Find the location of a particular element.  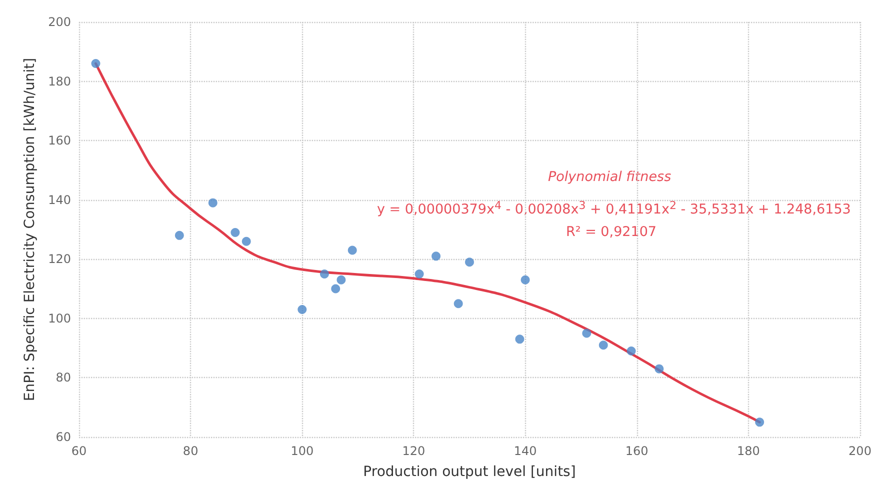

y-tick-label: 100 is located at coordinates (59, 318).